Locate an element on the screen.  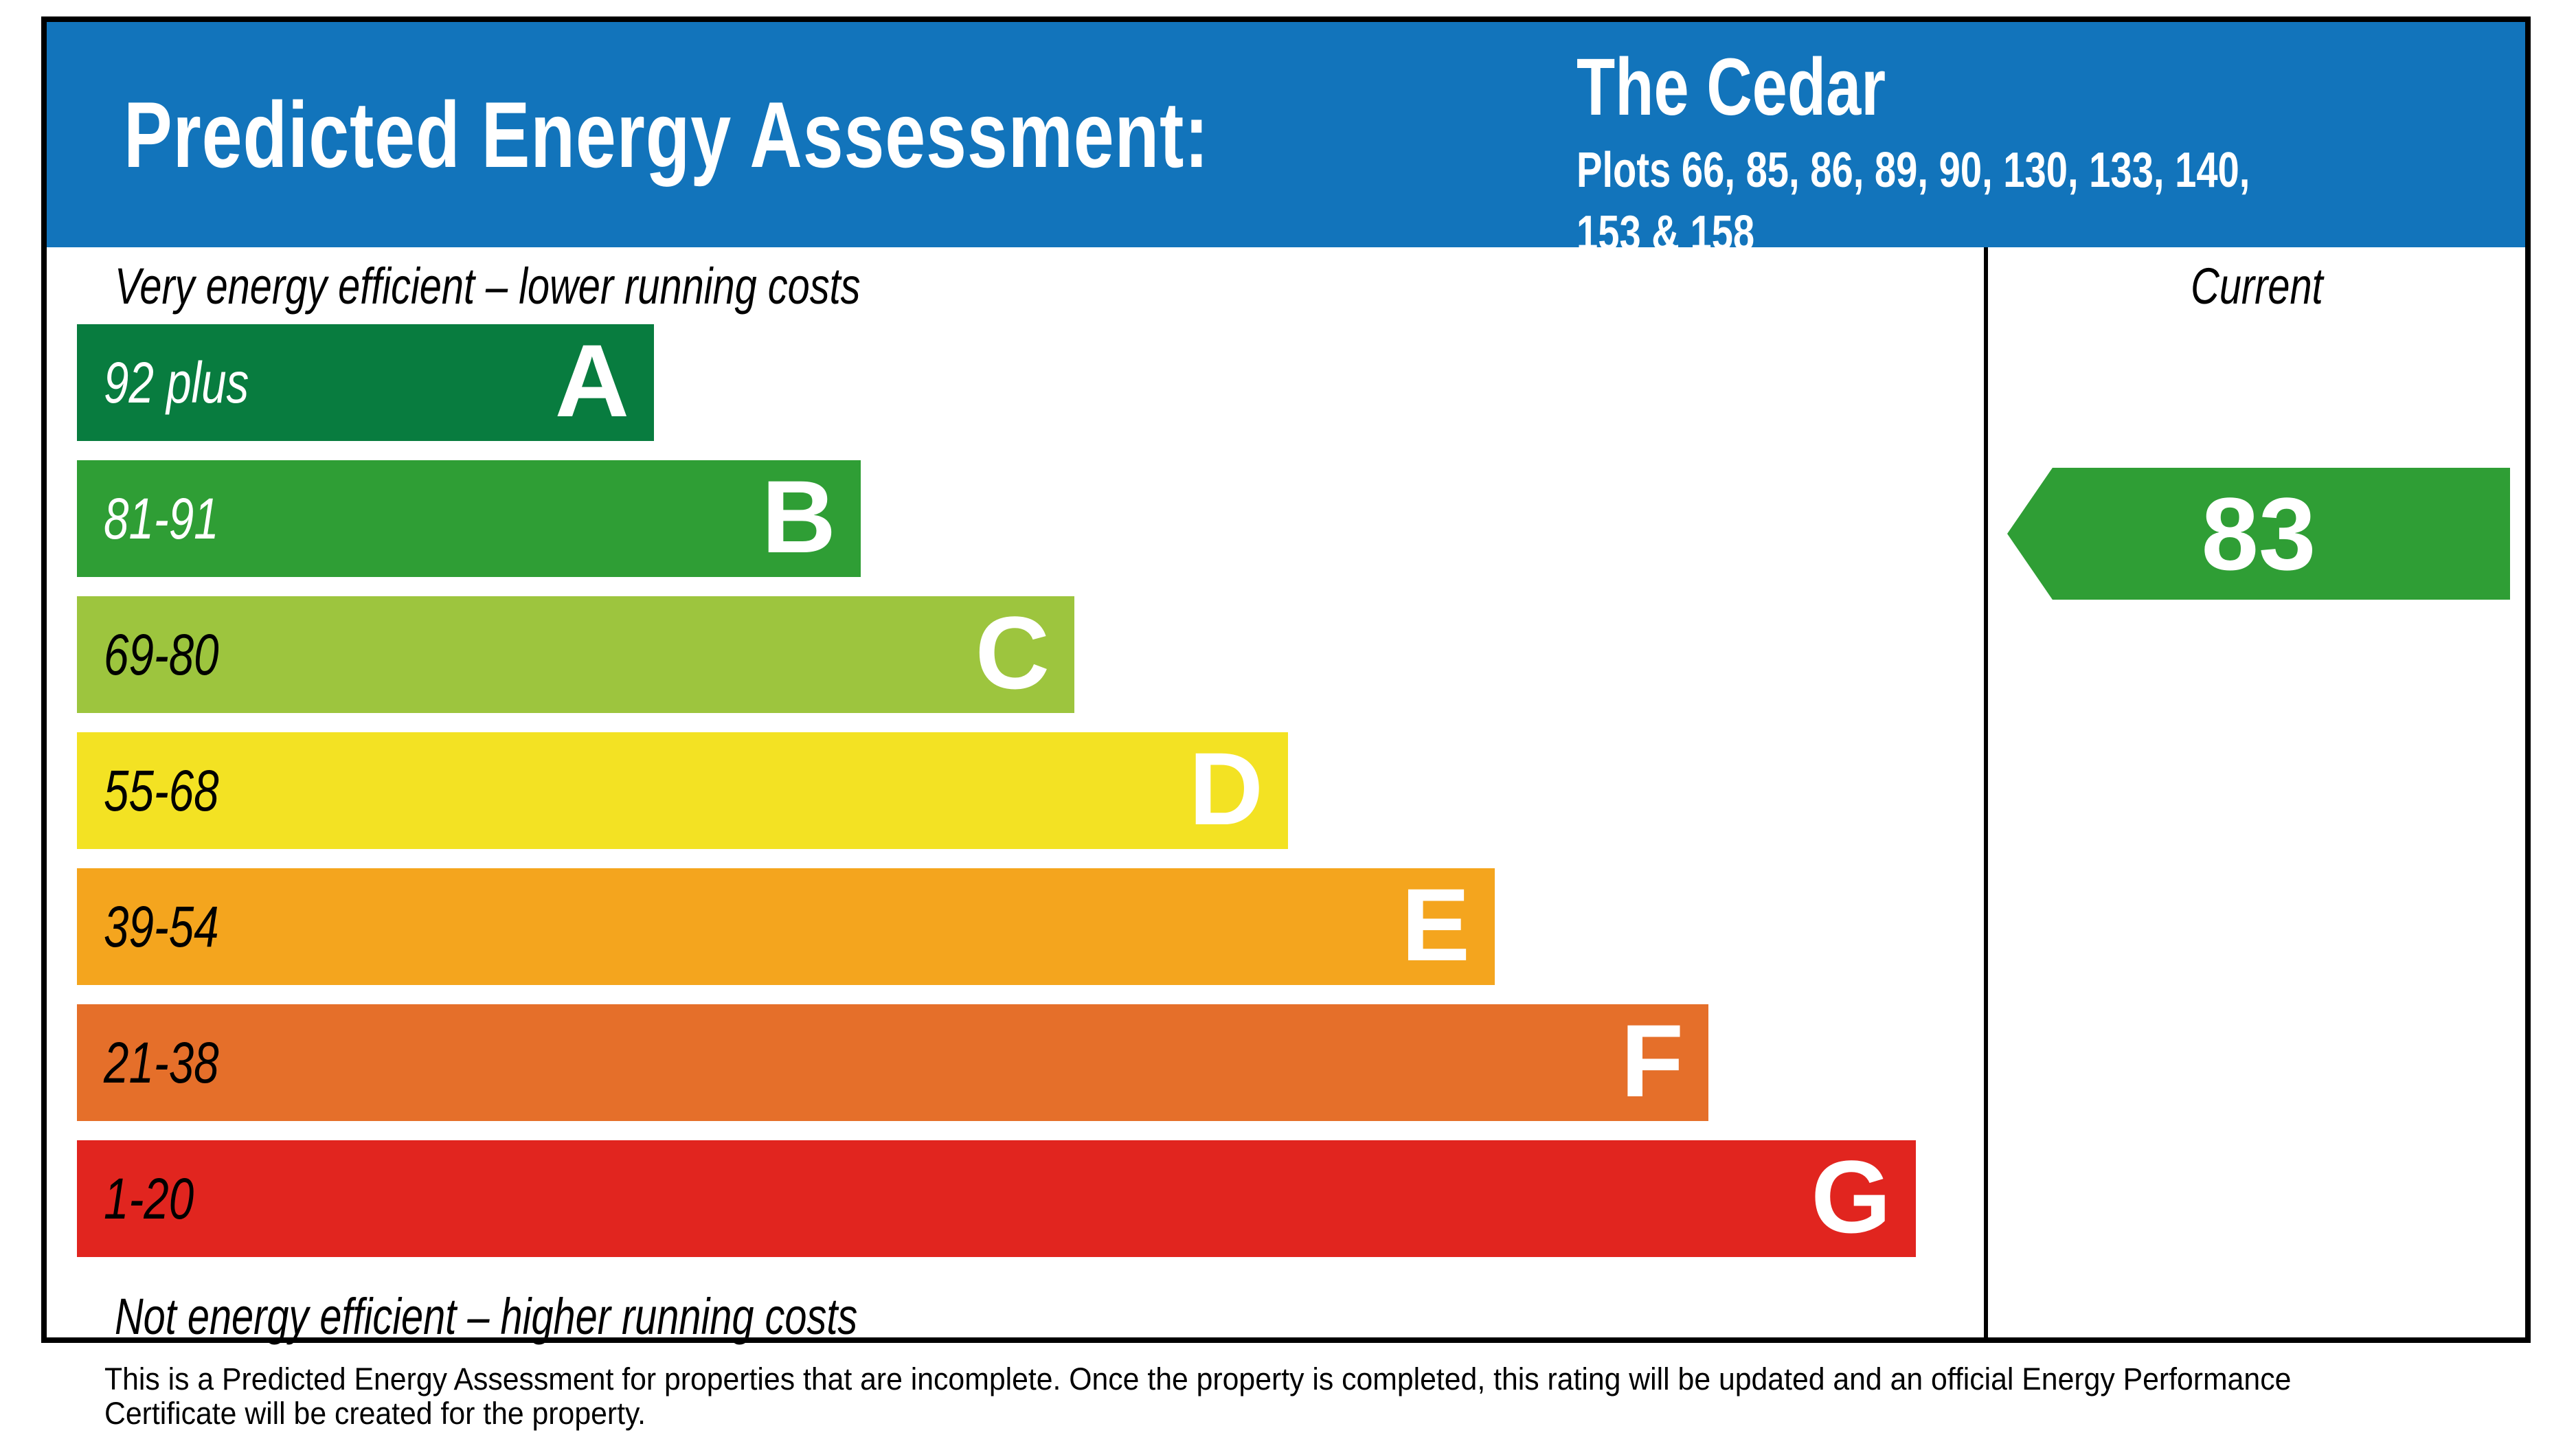
band-letter: G is located at coordinates (1851, 1196).